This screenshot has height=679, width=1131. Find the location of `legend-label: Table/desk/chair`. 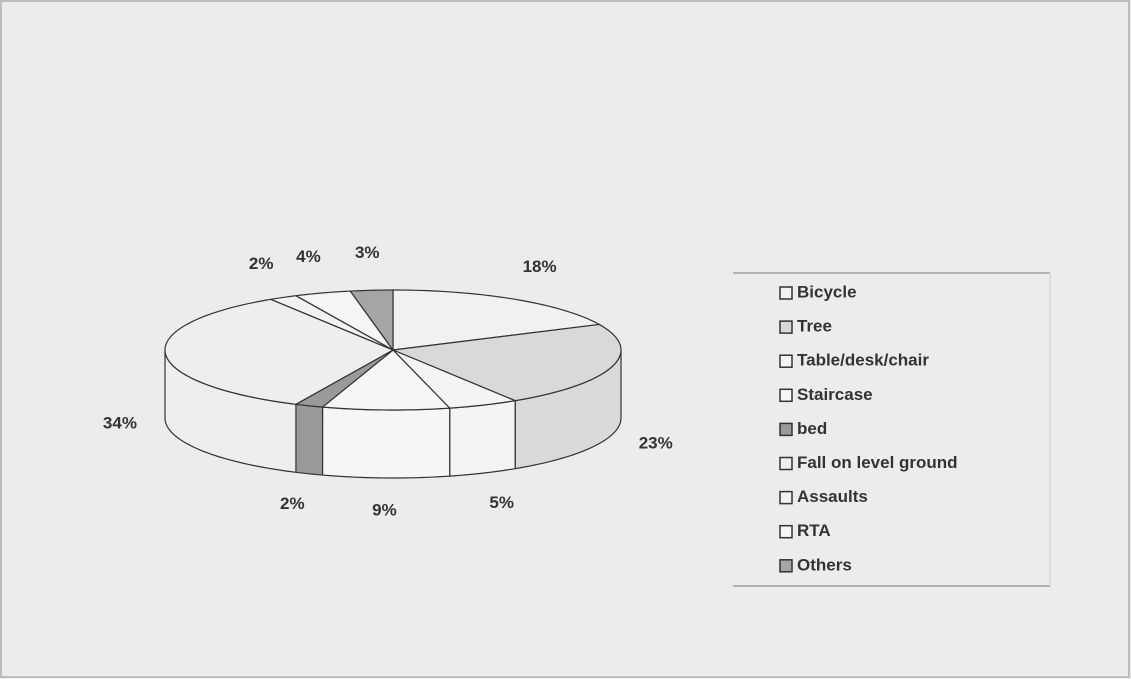

legend-label: Table/desk/chair is located at coordinates (863, 360).